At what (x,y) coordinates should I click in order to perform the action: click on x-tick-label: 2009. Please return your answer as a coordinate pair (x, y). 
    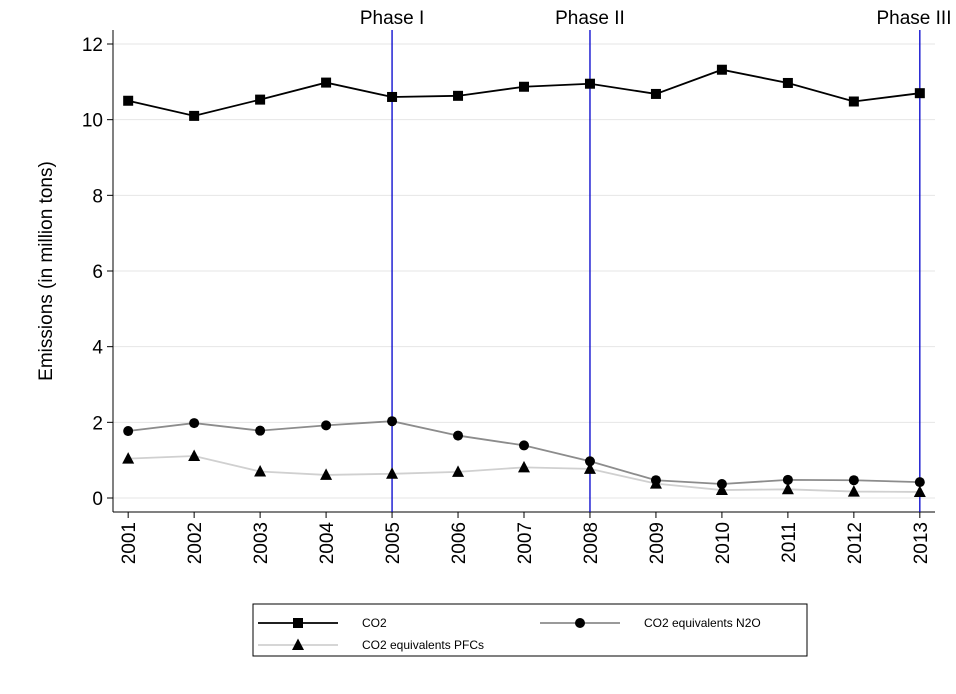
    Looking at the image, I should click on (657, 543).